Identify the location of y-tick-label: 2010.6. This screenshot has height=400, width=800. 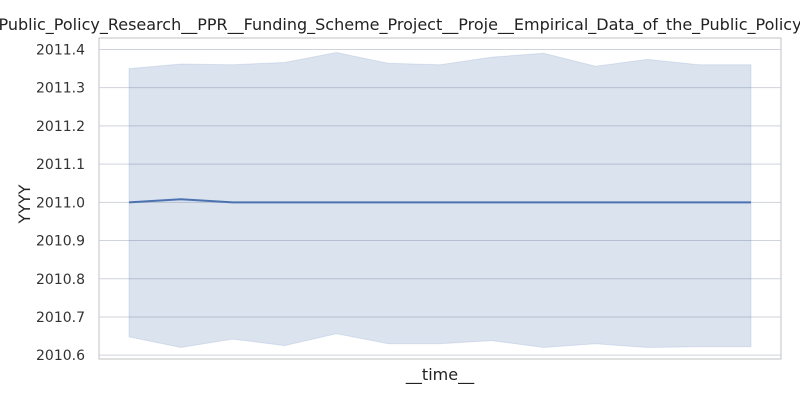
(60, 356).